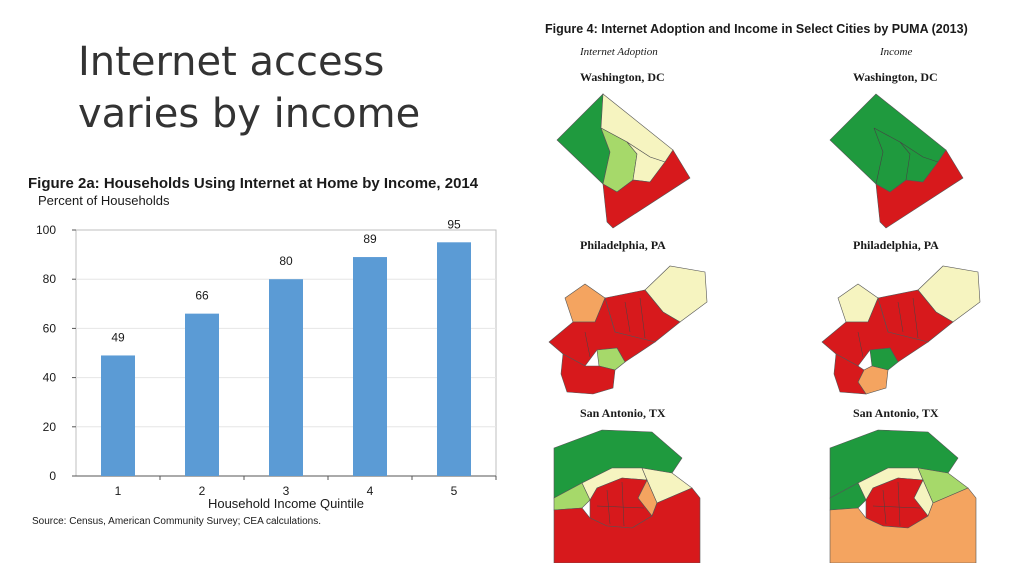  What do you see at coordinates (628, 330) in the screenshot?
I see `map-philadelphia-adoption` at bounding box center [628, 330].